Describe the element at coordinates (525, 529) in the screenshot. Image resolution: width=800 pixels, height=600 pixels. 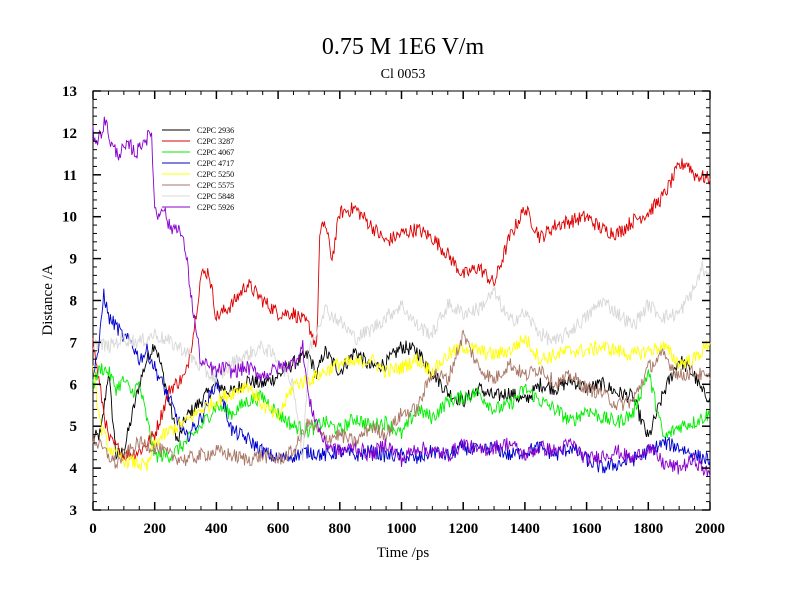
I see `x-tick-label: 1400` at that location.